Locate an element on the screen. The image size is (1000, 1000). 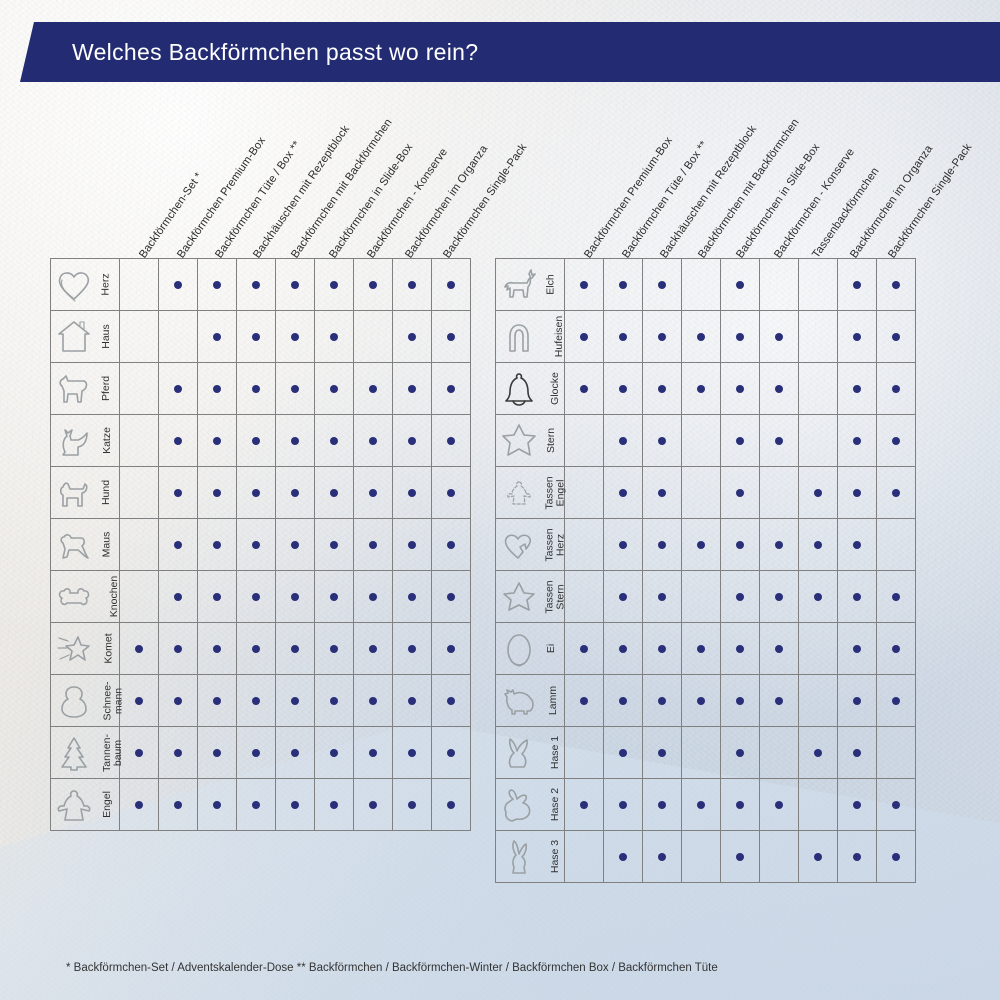
horse-cutter-icon is located at coordinates (74, 389).